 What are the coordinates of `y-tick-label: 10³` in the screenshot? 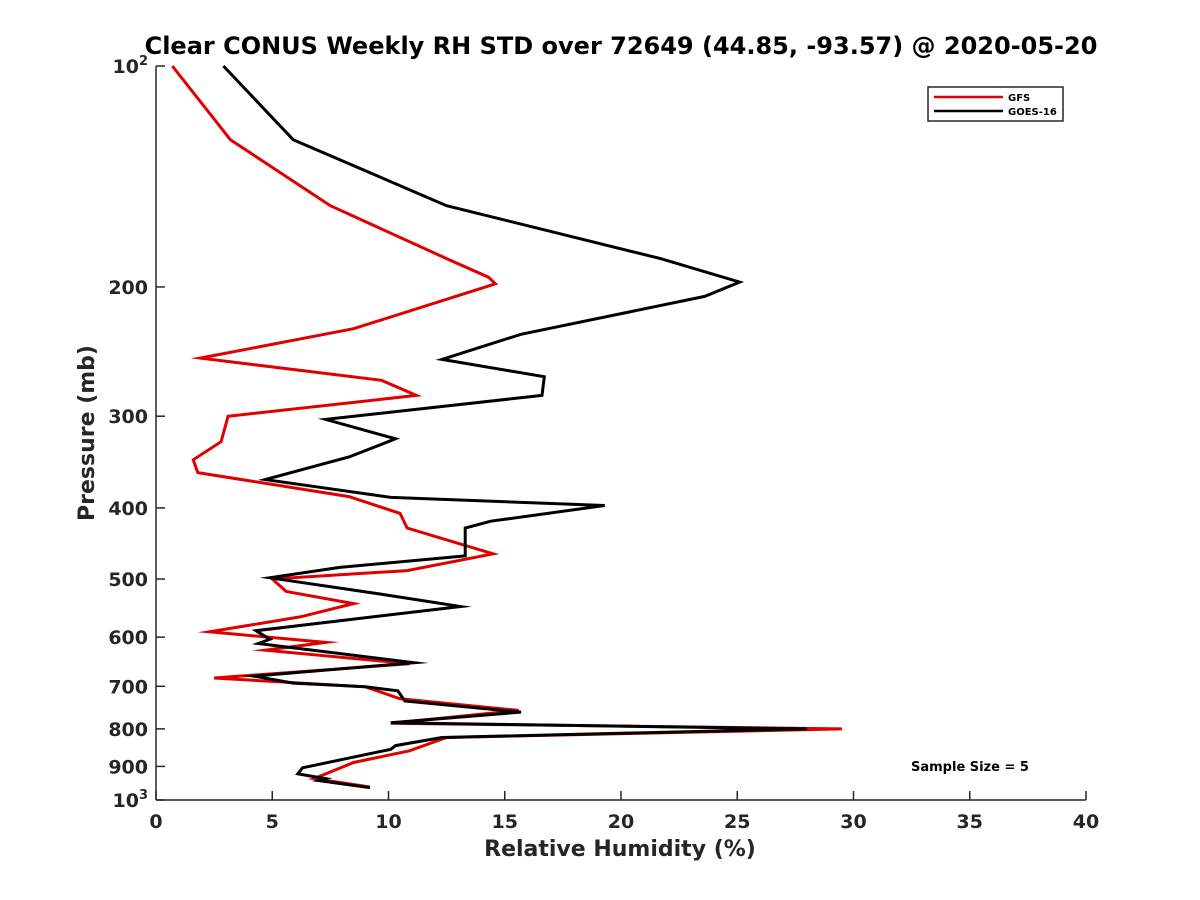 It's located at (131, 800).